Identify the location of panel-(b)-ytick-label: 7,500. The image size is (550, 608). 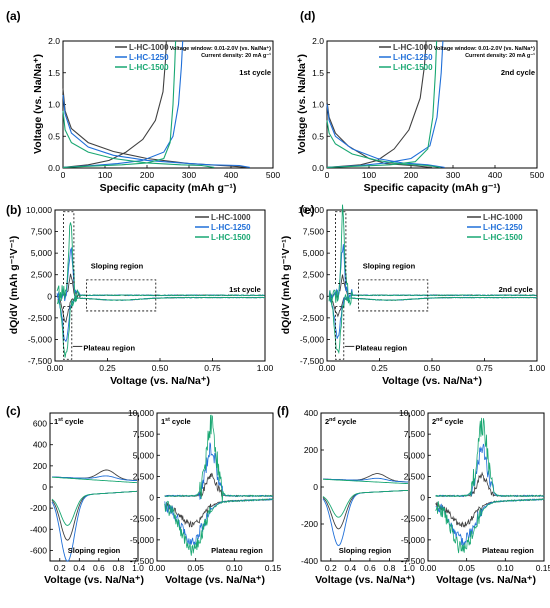
(42, 232).